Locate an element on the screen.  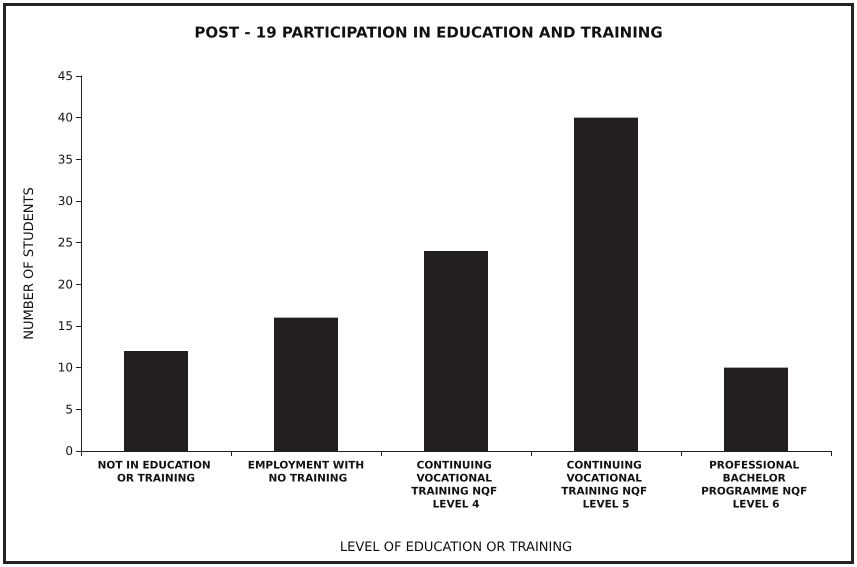
x-tick-label: EMPLOYMENT WITH NO TRAINING is located at coordinates (306, 472).